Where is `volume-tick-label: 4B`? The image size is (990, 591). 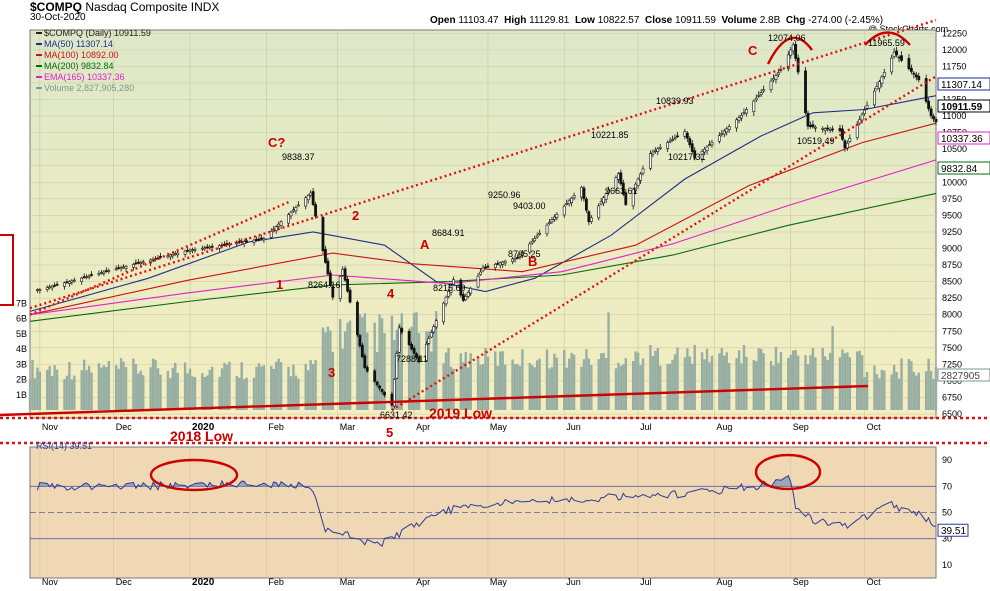 volume-tick-label: 4B is located at coordinates (21, 349).